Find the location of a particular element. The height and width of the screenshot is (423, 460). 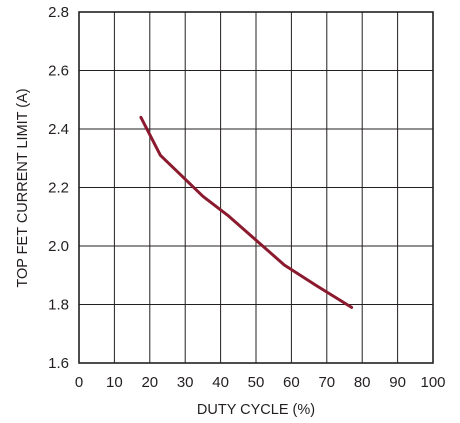

x-tick-labels: 0 10 20 30 40 50 60 70 80 90 100 is located at coordinates (260, 382).